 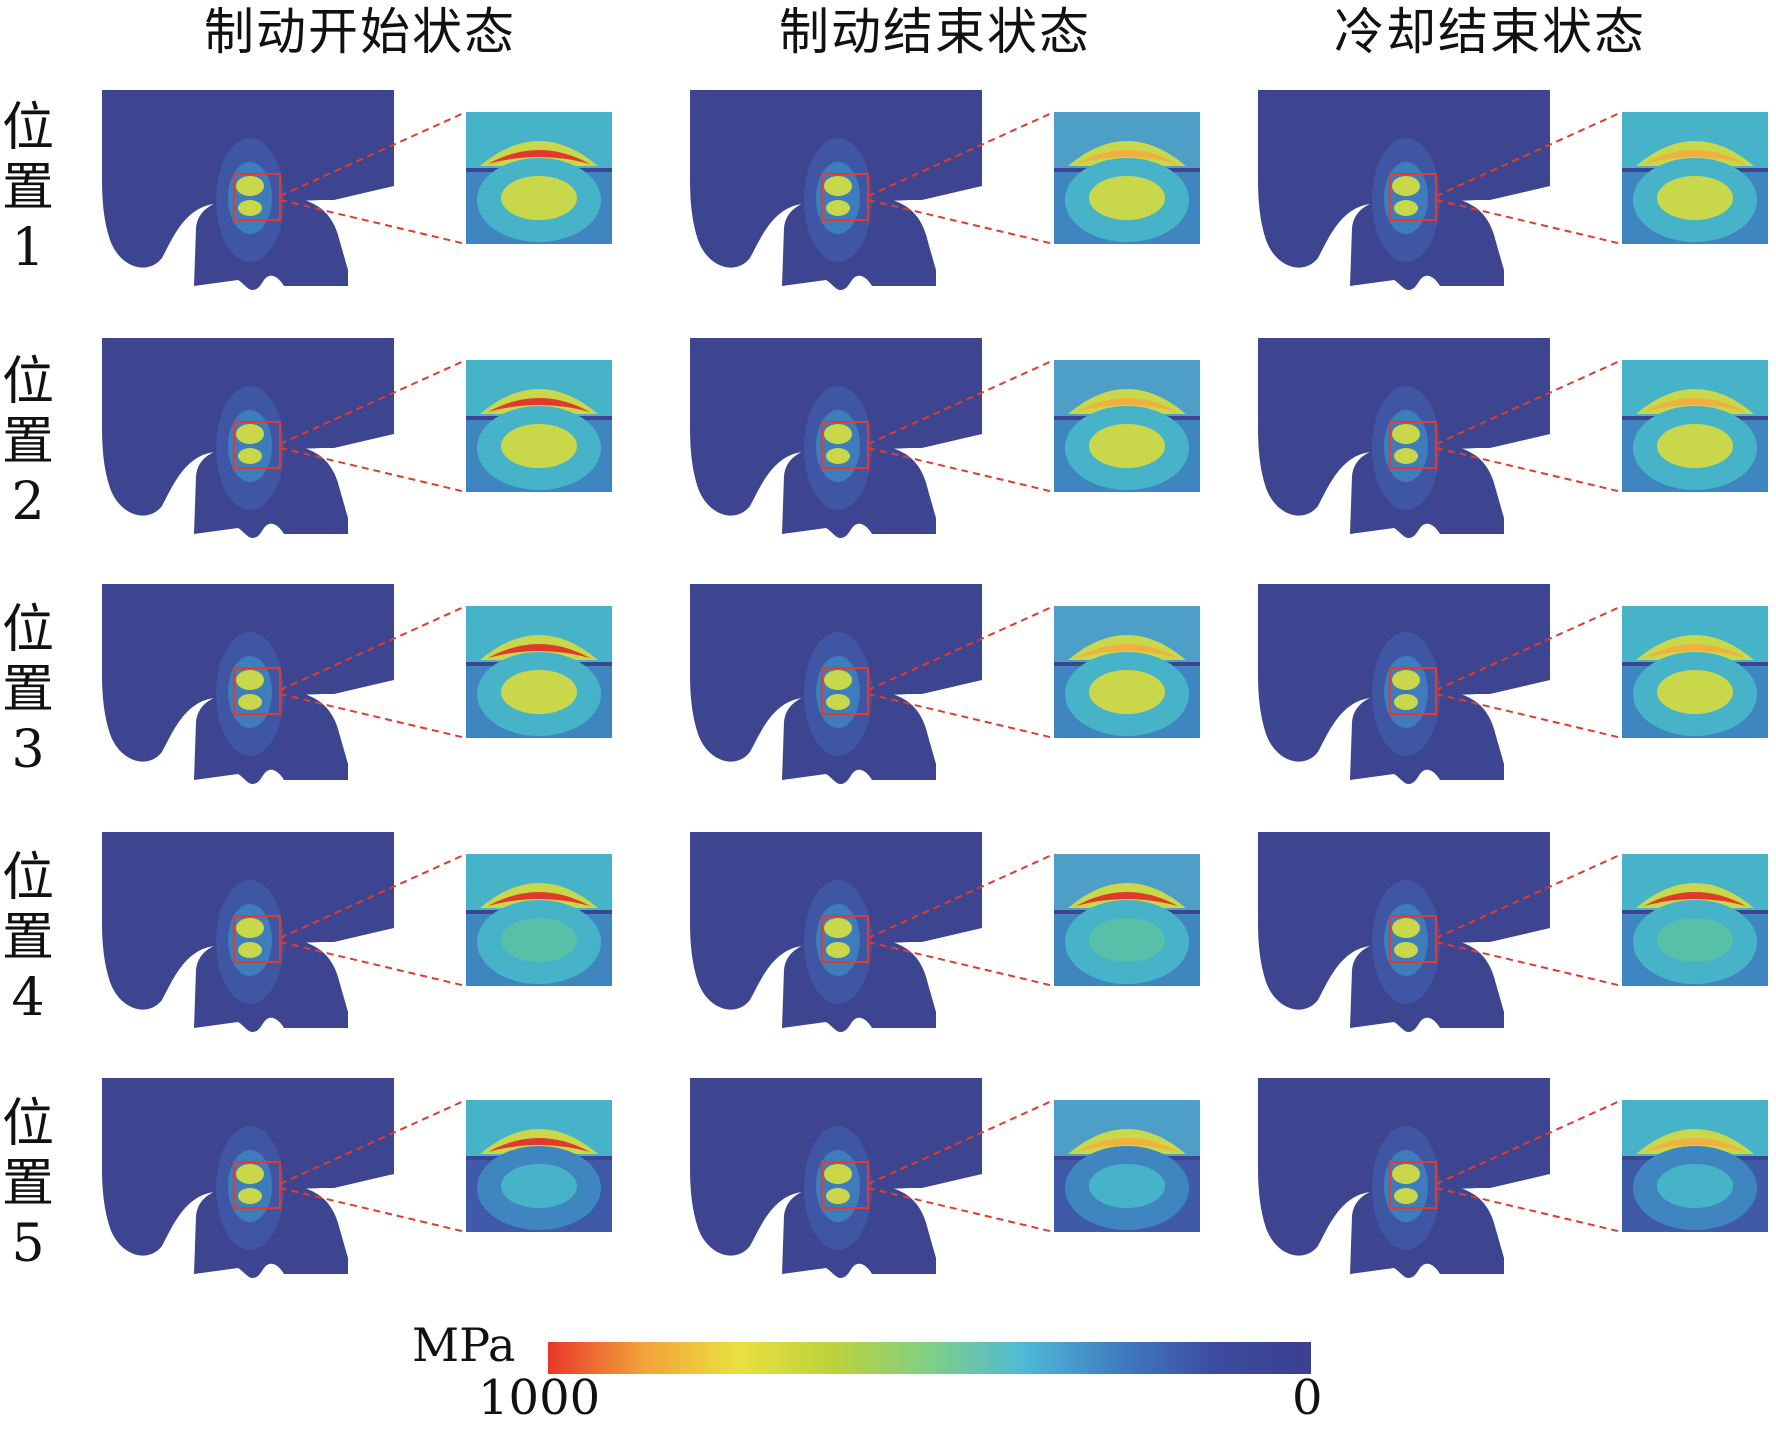 I want to click on panel-row2-col3, so click(x=1513, y=438).